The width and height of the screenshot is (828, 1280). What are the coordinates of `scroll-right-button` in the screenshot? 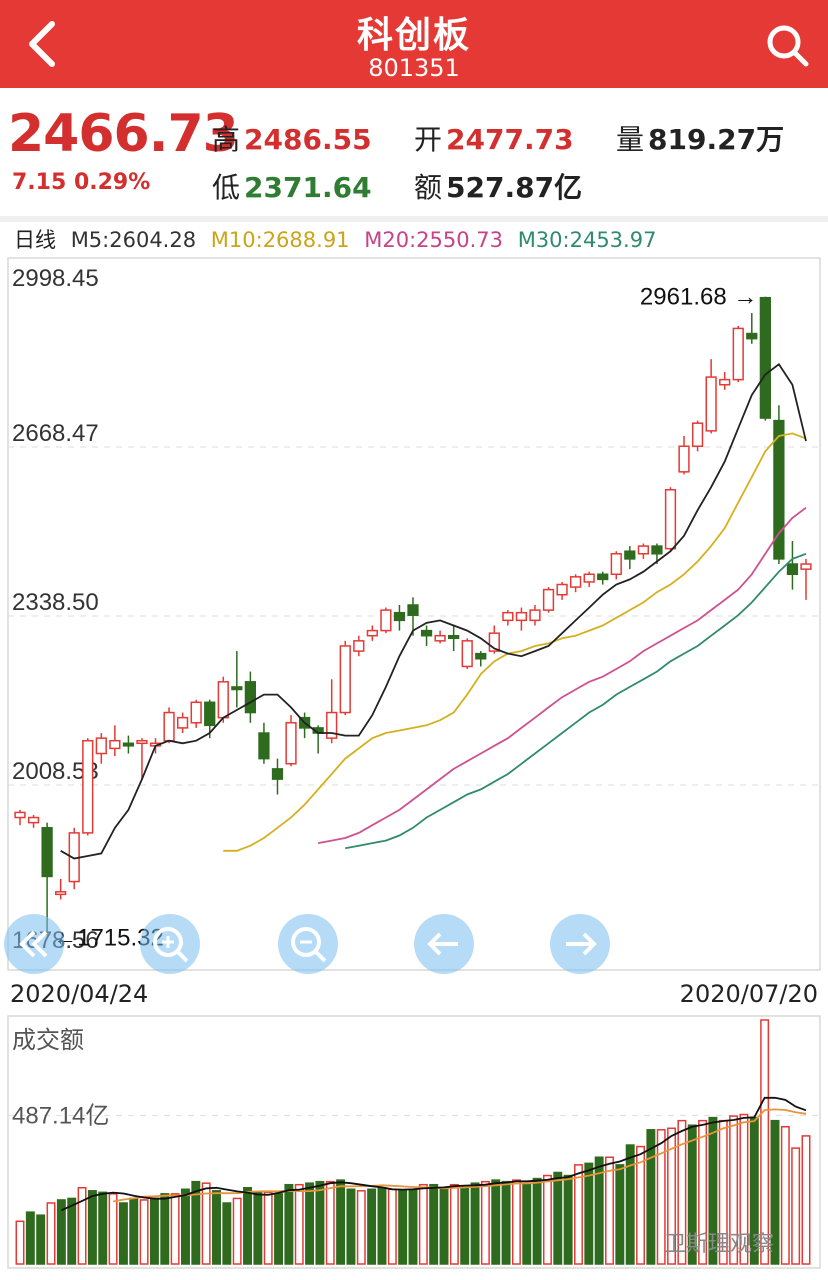 It's located at (580, 944).